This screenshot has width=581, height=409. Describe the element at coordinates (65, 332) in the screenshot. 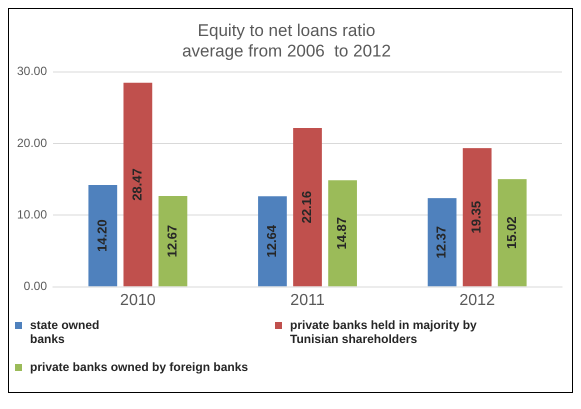

I see `legend-label: state owned banks` at that location.